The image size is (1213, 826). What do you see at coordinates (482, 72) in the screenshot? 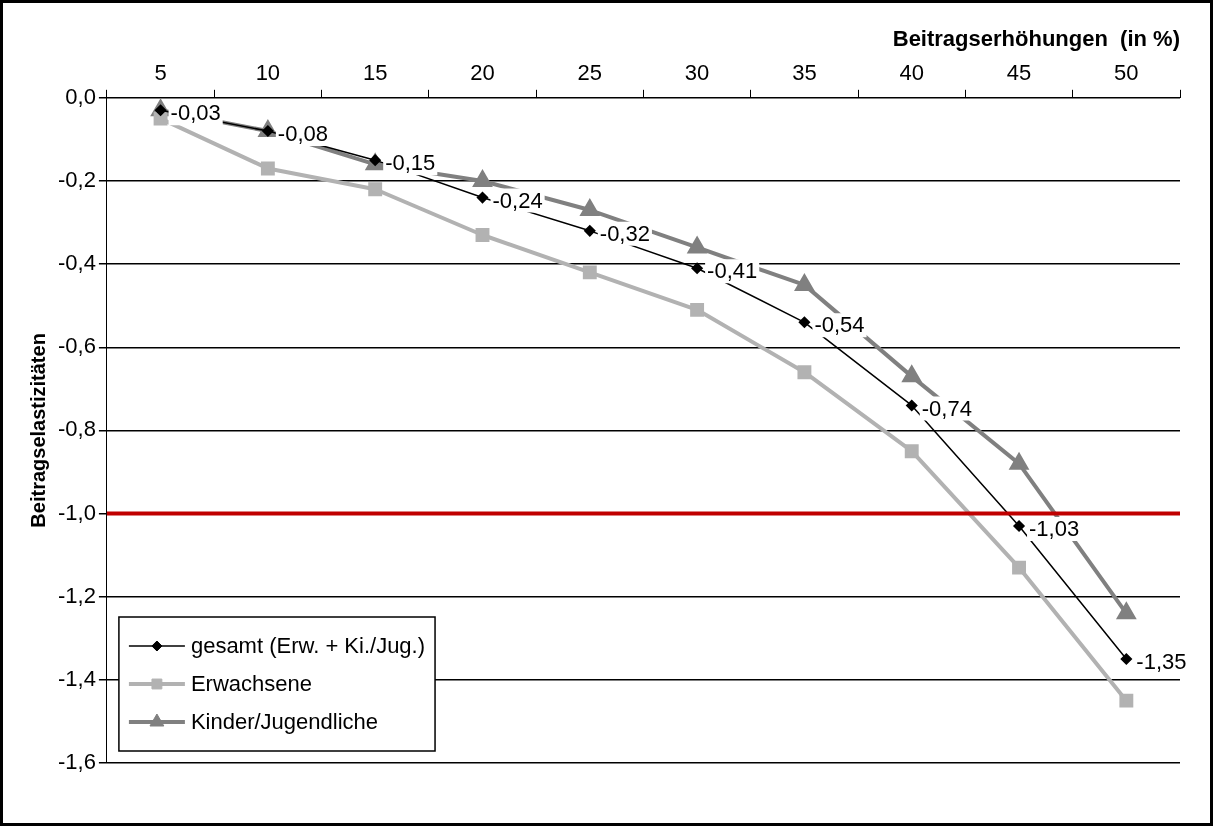
I see `x-tick-label: 20` at bounding box center [482, 72].